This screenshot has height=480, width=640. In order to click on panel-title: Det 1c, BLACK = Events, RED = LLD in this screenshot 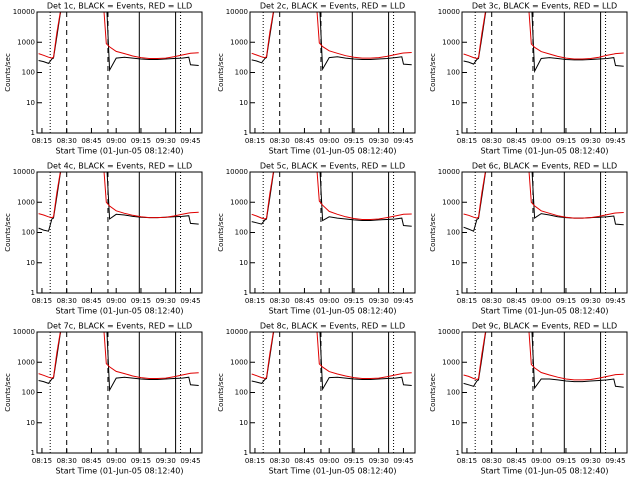, I will do `click(119, 6)`.